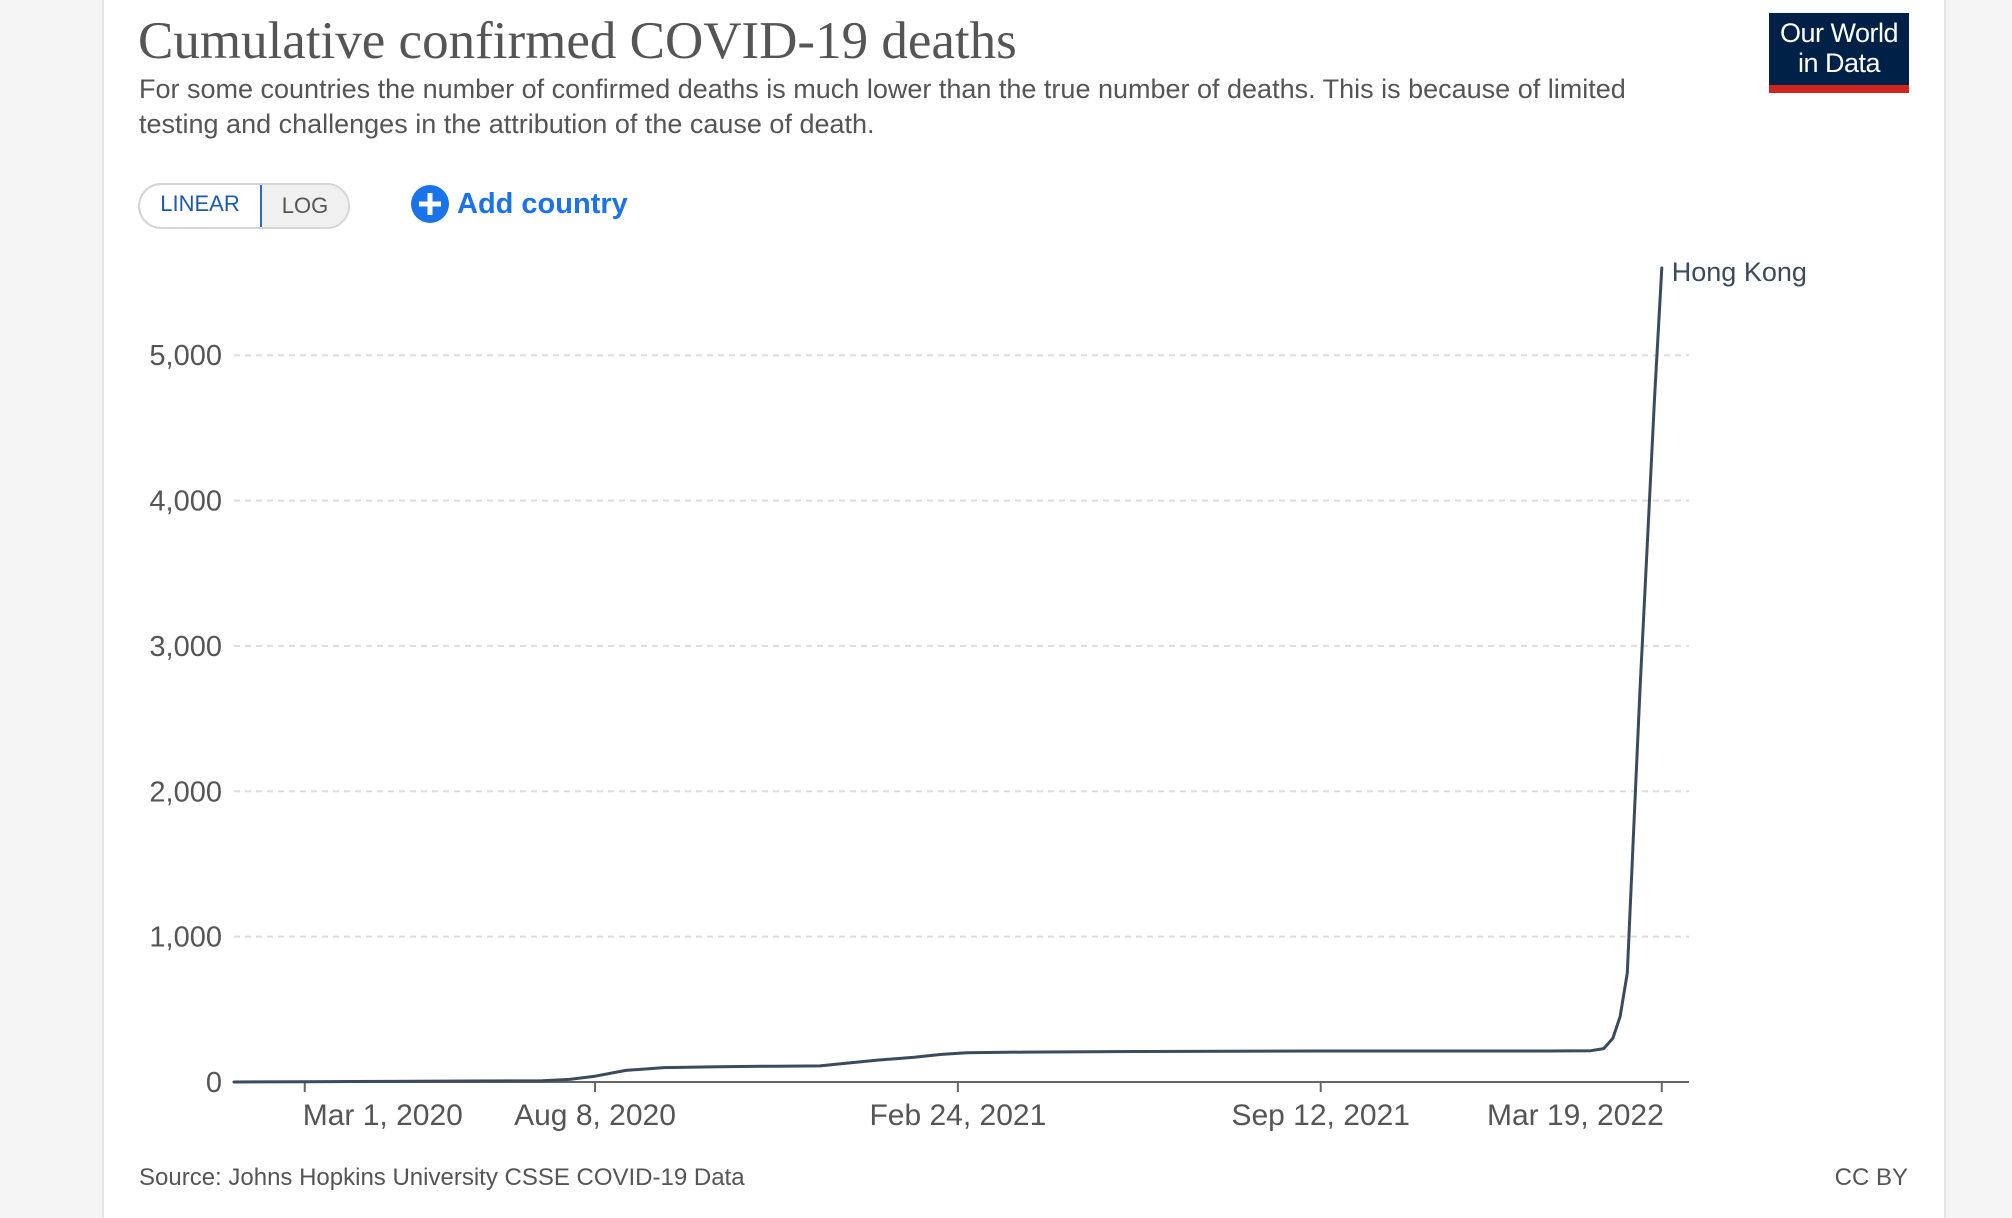 Image resolution: width=2012 pixels, height=1218 pixels. I want to click on linear-scale-button: LINEAR, so click(201, 206).